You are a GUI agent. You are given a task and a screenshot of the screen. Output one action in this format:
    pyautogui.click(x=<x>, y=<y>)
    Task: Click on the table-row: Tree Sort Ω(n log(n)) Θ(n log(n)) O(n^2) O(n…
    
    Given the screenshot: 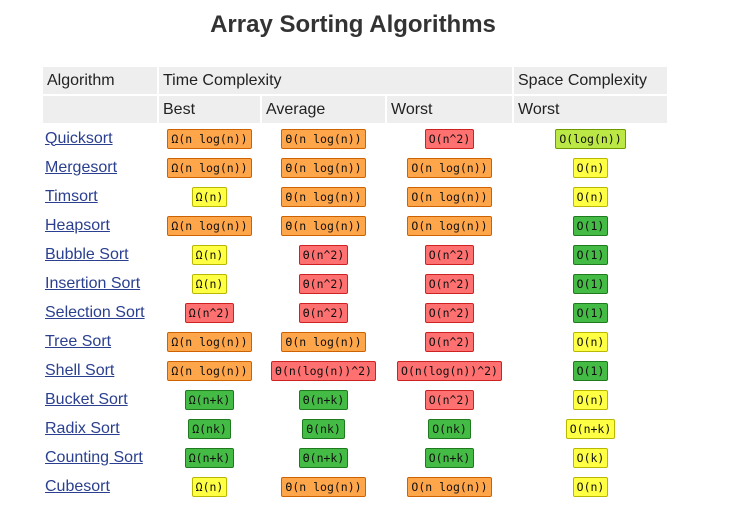 What is the action you would take?
    pyautogui.click(x=355, y=341)
    